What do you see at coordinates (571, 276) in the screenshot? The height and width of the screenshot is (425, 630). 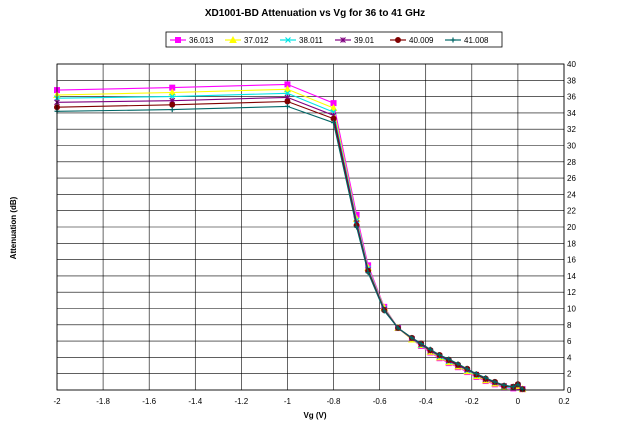 I see `y-tick-label: 14` at bounding box center [571, 276].